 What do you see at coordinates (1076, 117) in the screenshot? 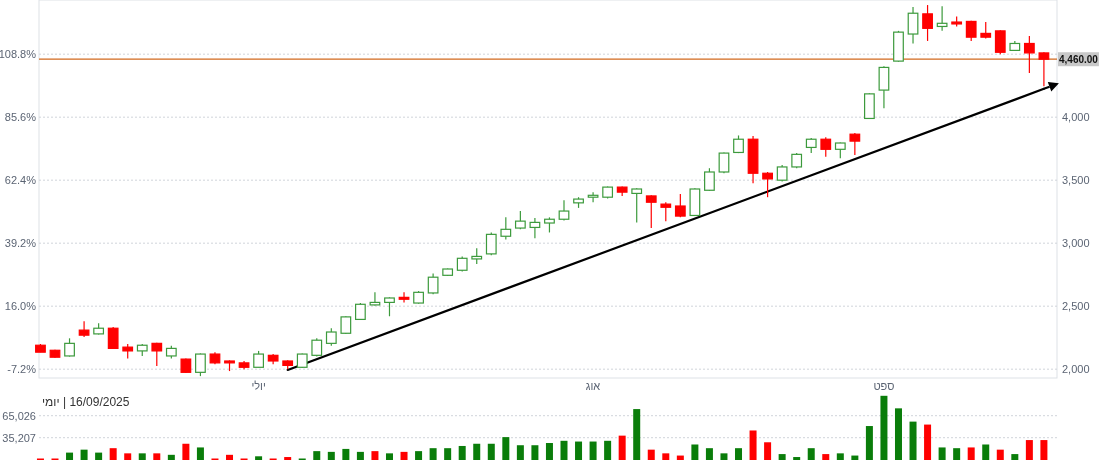
I see `y2-tick-label: 4,000` at bounding box center [1076, 117].